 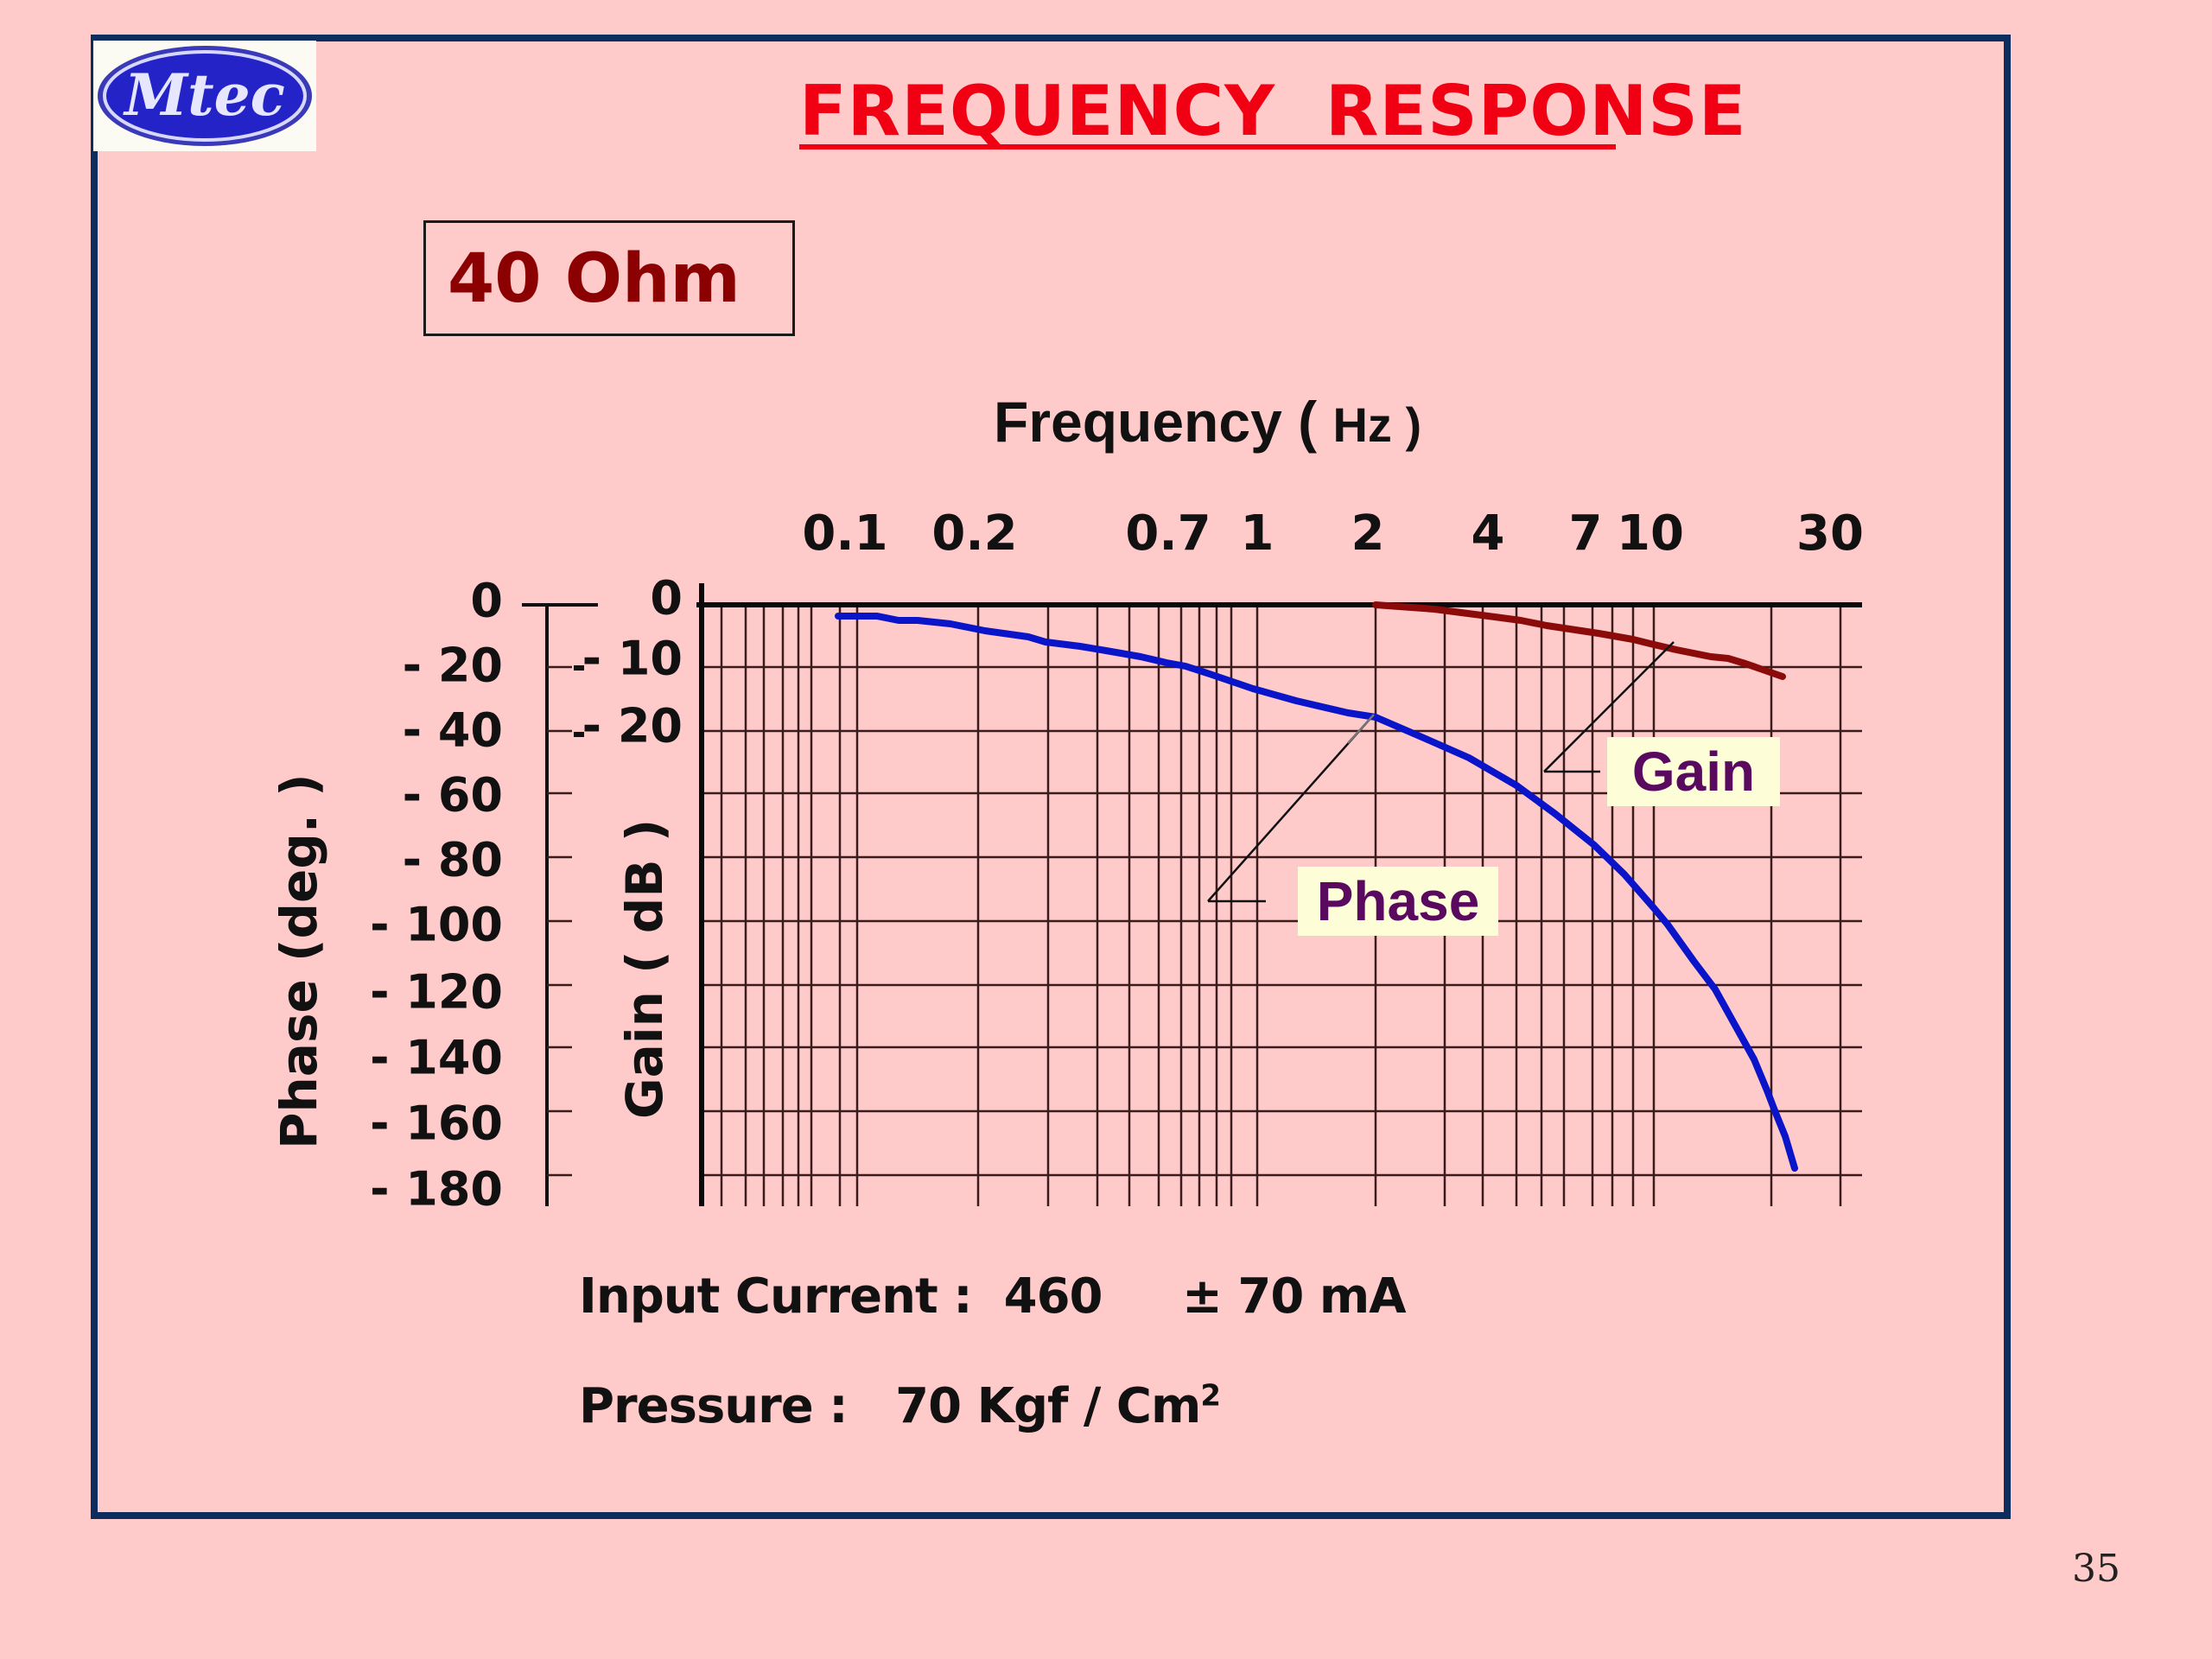 I want to click on phase-callout-label: Phase, so click(x=1398, y=901).